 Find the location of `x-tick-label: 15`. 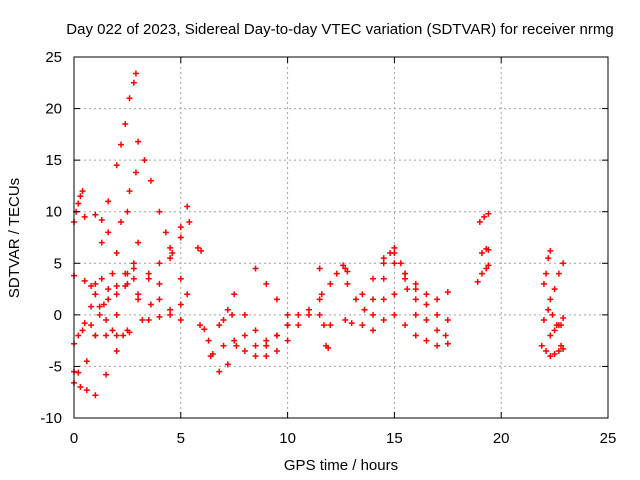

x-tick-label: 15 is located at coordinates (394, 438).